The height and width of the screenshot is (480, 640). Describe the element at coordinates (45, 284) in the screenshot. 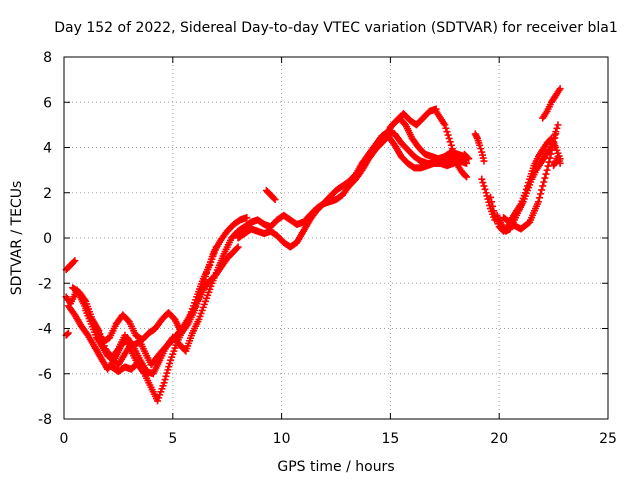

I see `y-tick-label: -2` at that location.